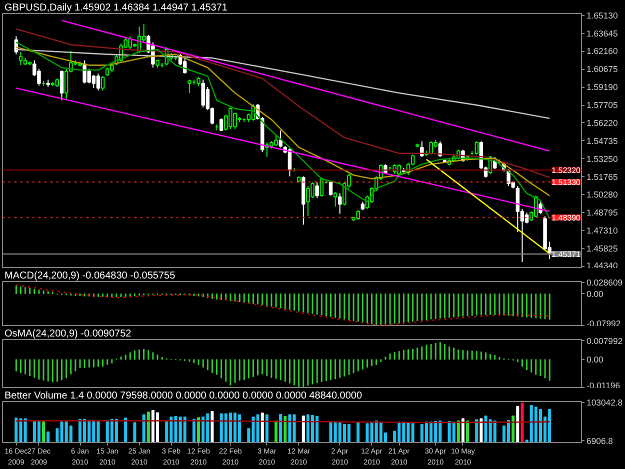  What do you see at coordinates (567, 218) in the screenshot?
I see `ref-line-label: 1.48390` at bounding box center [567, 218].